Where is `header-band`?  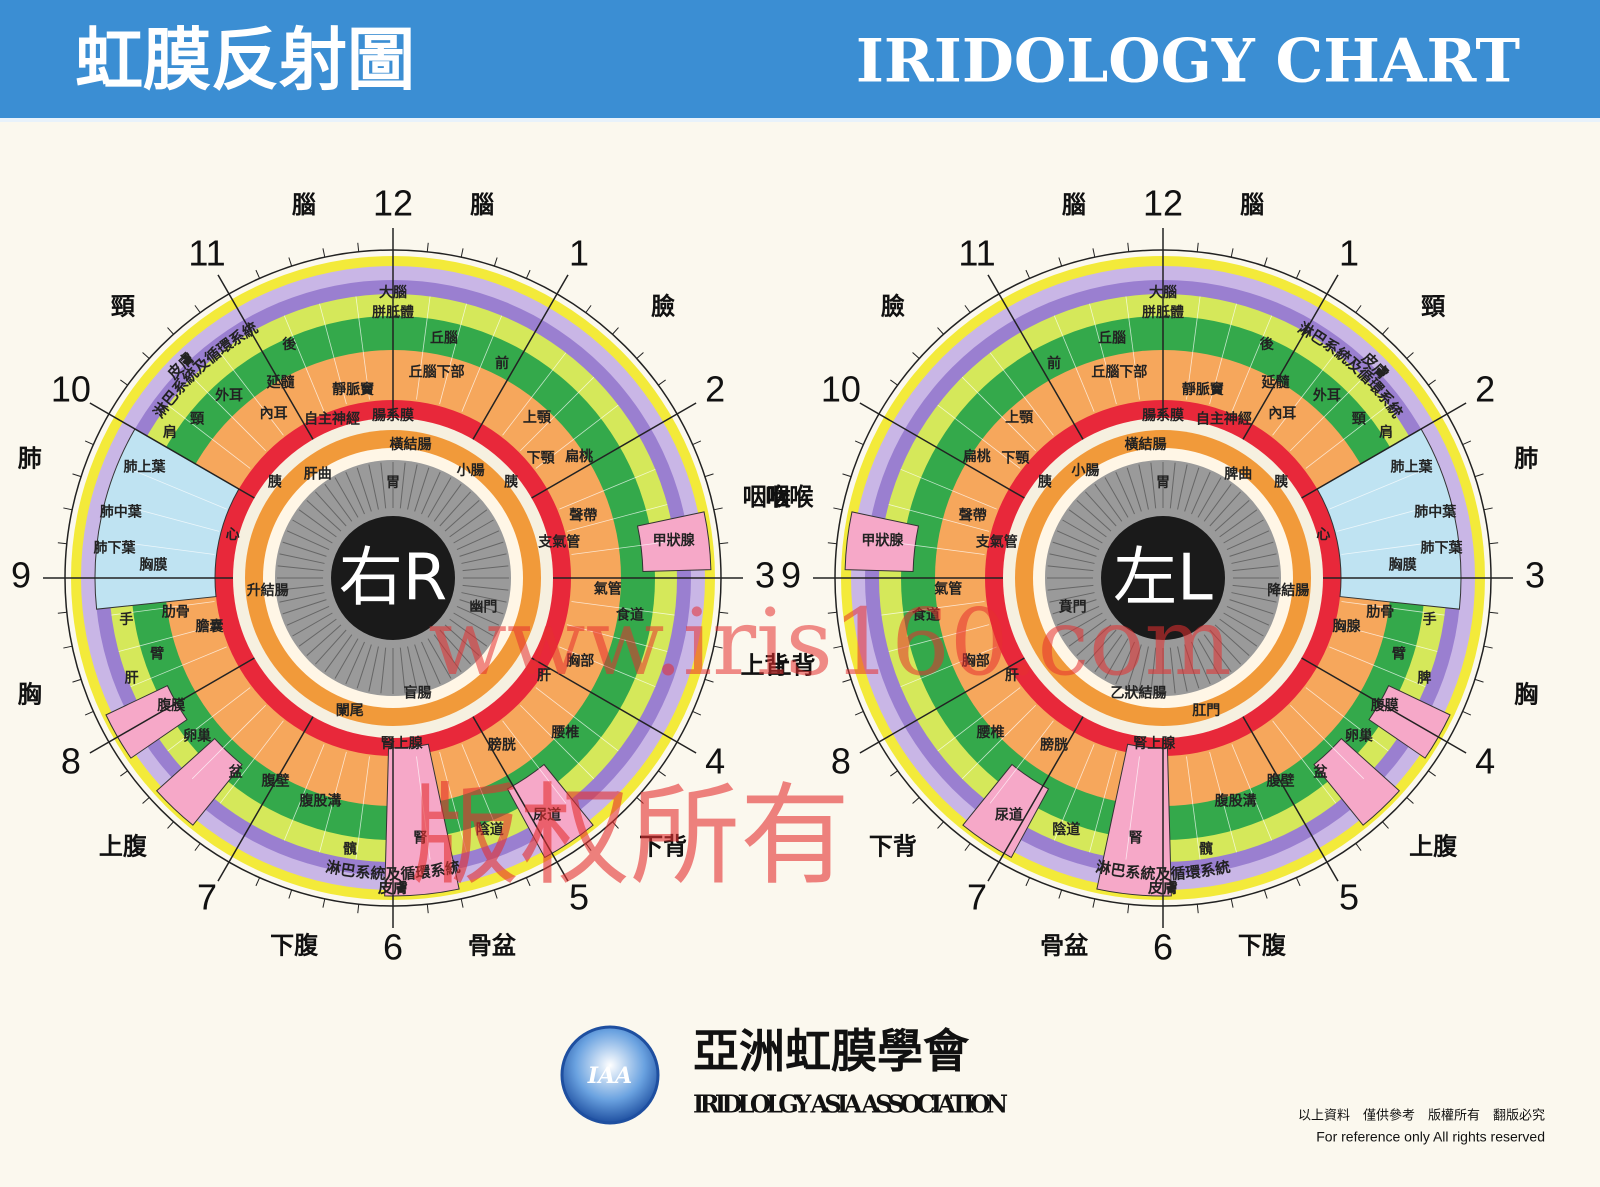 header-band is located at coordinates (800, 59).